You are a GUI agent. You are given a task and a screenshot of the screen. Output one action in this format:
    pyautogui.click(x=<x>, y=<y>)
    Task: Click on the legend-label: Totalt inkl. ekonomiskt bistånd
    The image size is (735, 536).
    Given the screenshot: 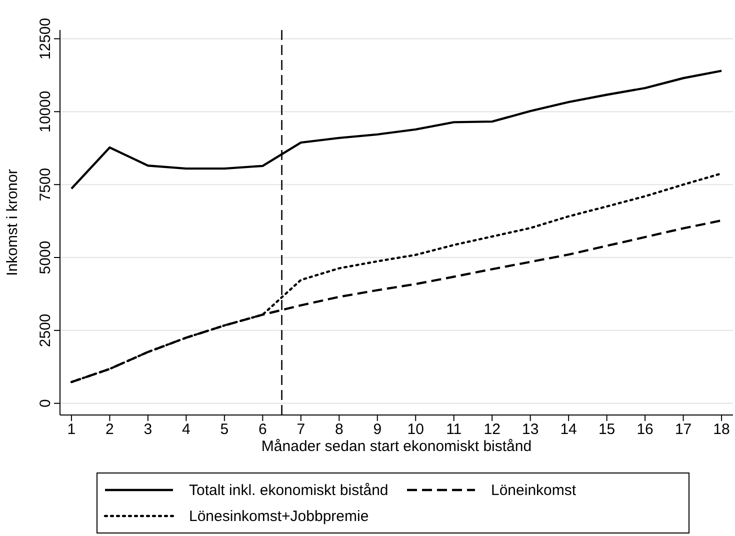 What is the action you would take?
    pyautogui.click(x=288, y=490)
    